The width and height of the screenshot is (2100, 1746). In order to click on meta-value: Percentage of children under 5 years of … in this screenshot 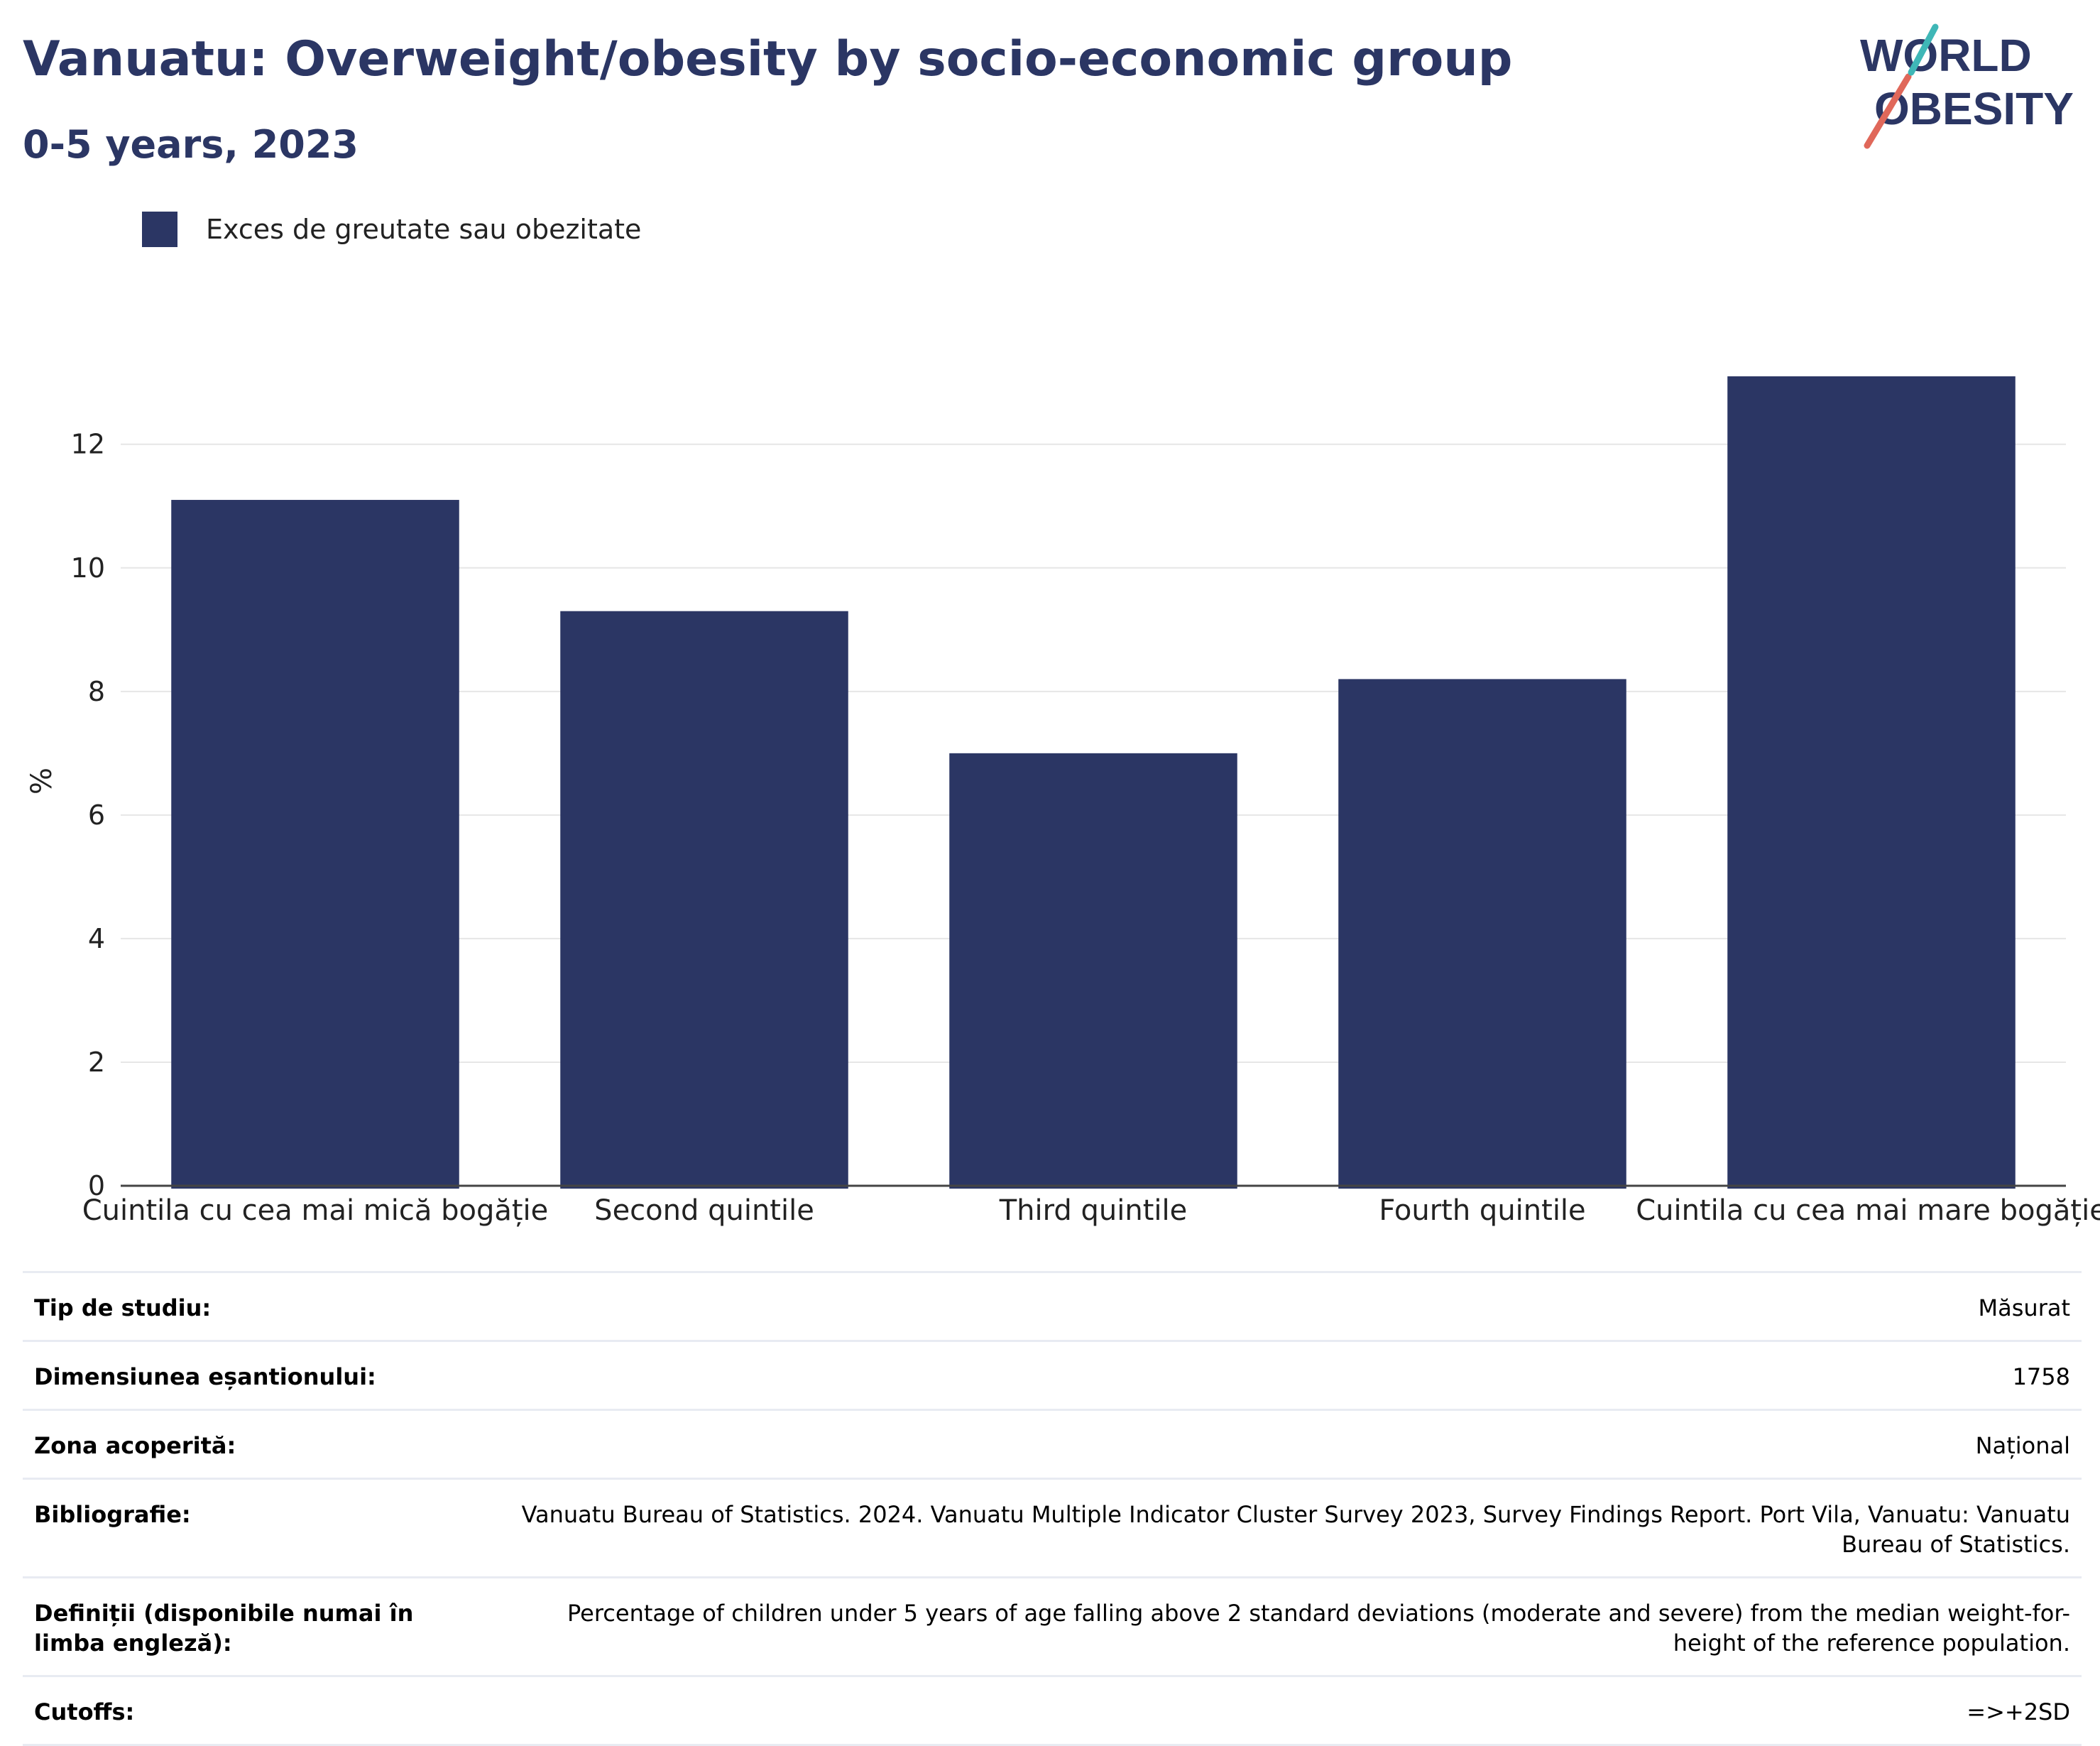, I will do `click(1318, 1629)`.